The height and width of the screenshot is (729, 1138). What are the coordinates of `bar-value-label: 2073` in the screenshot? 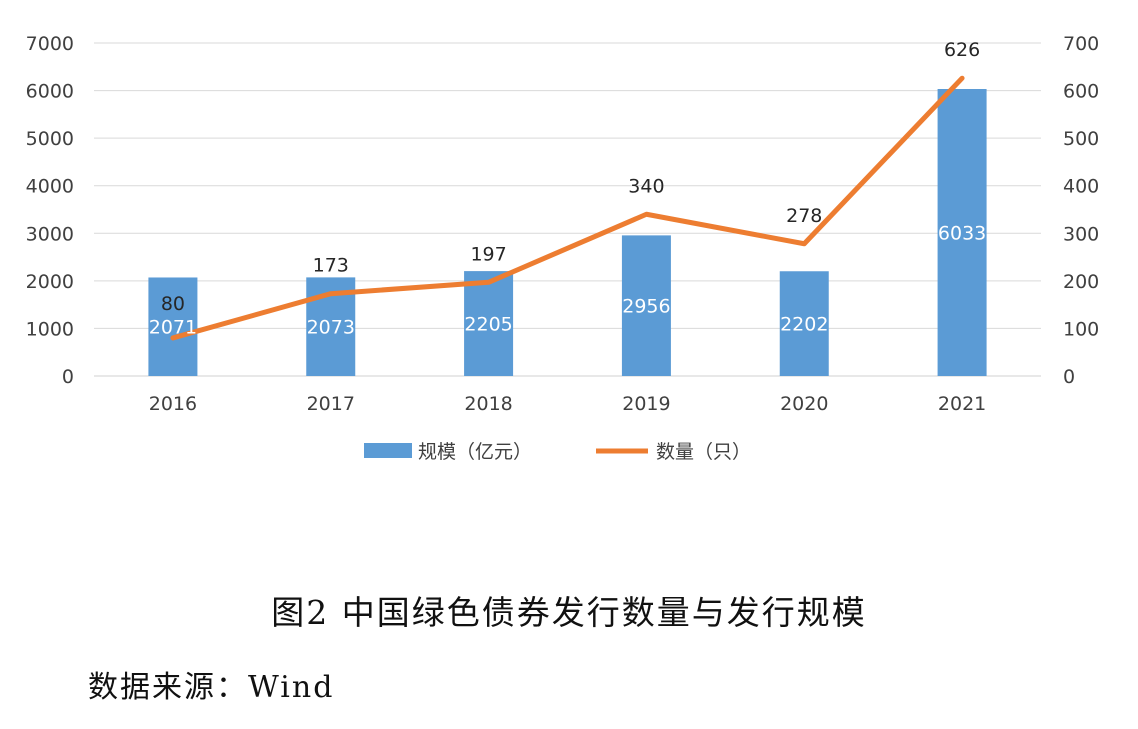 It's located at (331, 328).